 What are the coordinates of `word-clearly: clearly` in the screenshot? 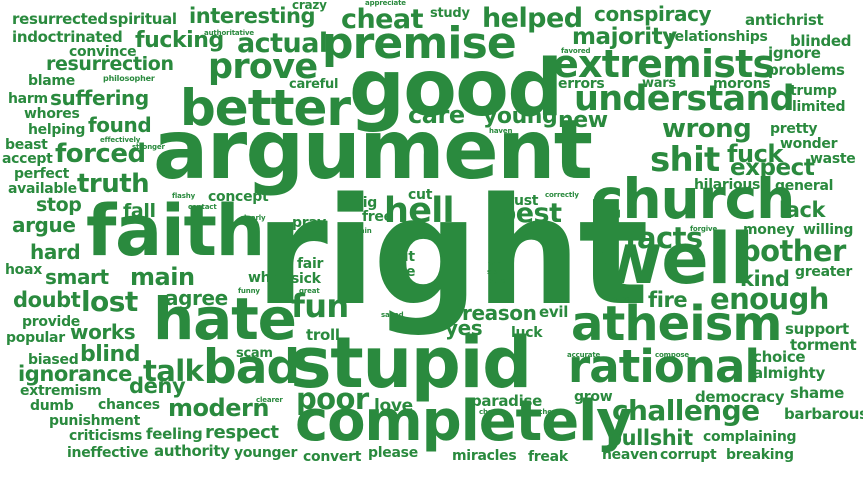 It's located at (253, 218).